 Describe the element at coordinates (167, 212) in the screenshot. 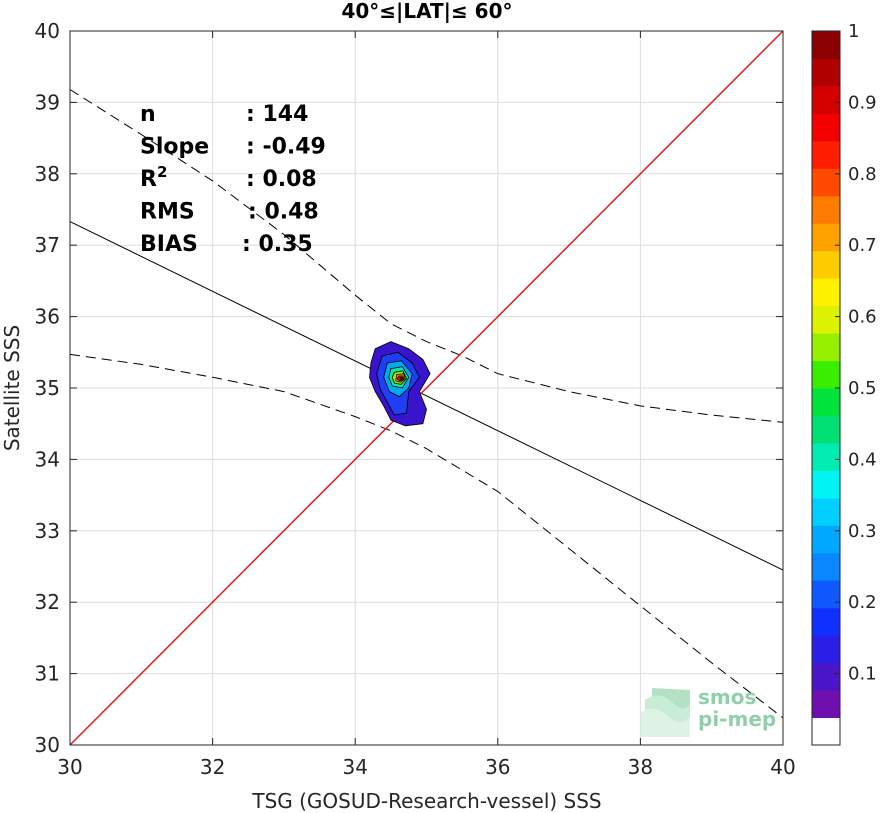

I see `stat-label: RMS` at that location.